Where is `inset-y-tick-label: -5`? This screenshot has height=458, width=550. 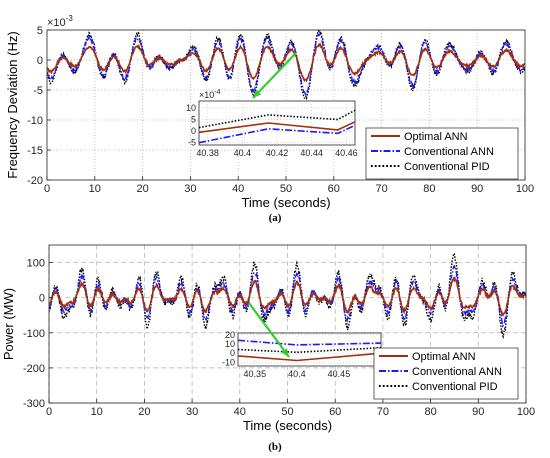
inset-y-tick-label: -5 is located at coordinates (192, 143).